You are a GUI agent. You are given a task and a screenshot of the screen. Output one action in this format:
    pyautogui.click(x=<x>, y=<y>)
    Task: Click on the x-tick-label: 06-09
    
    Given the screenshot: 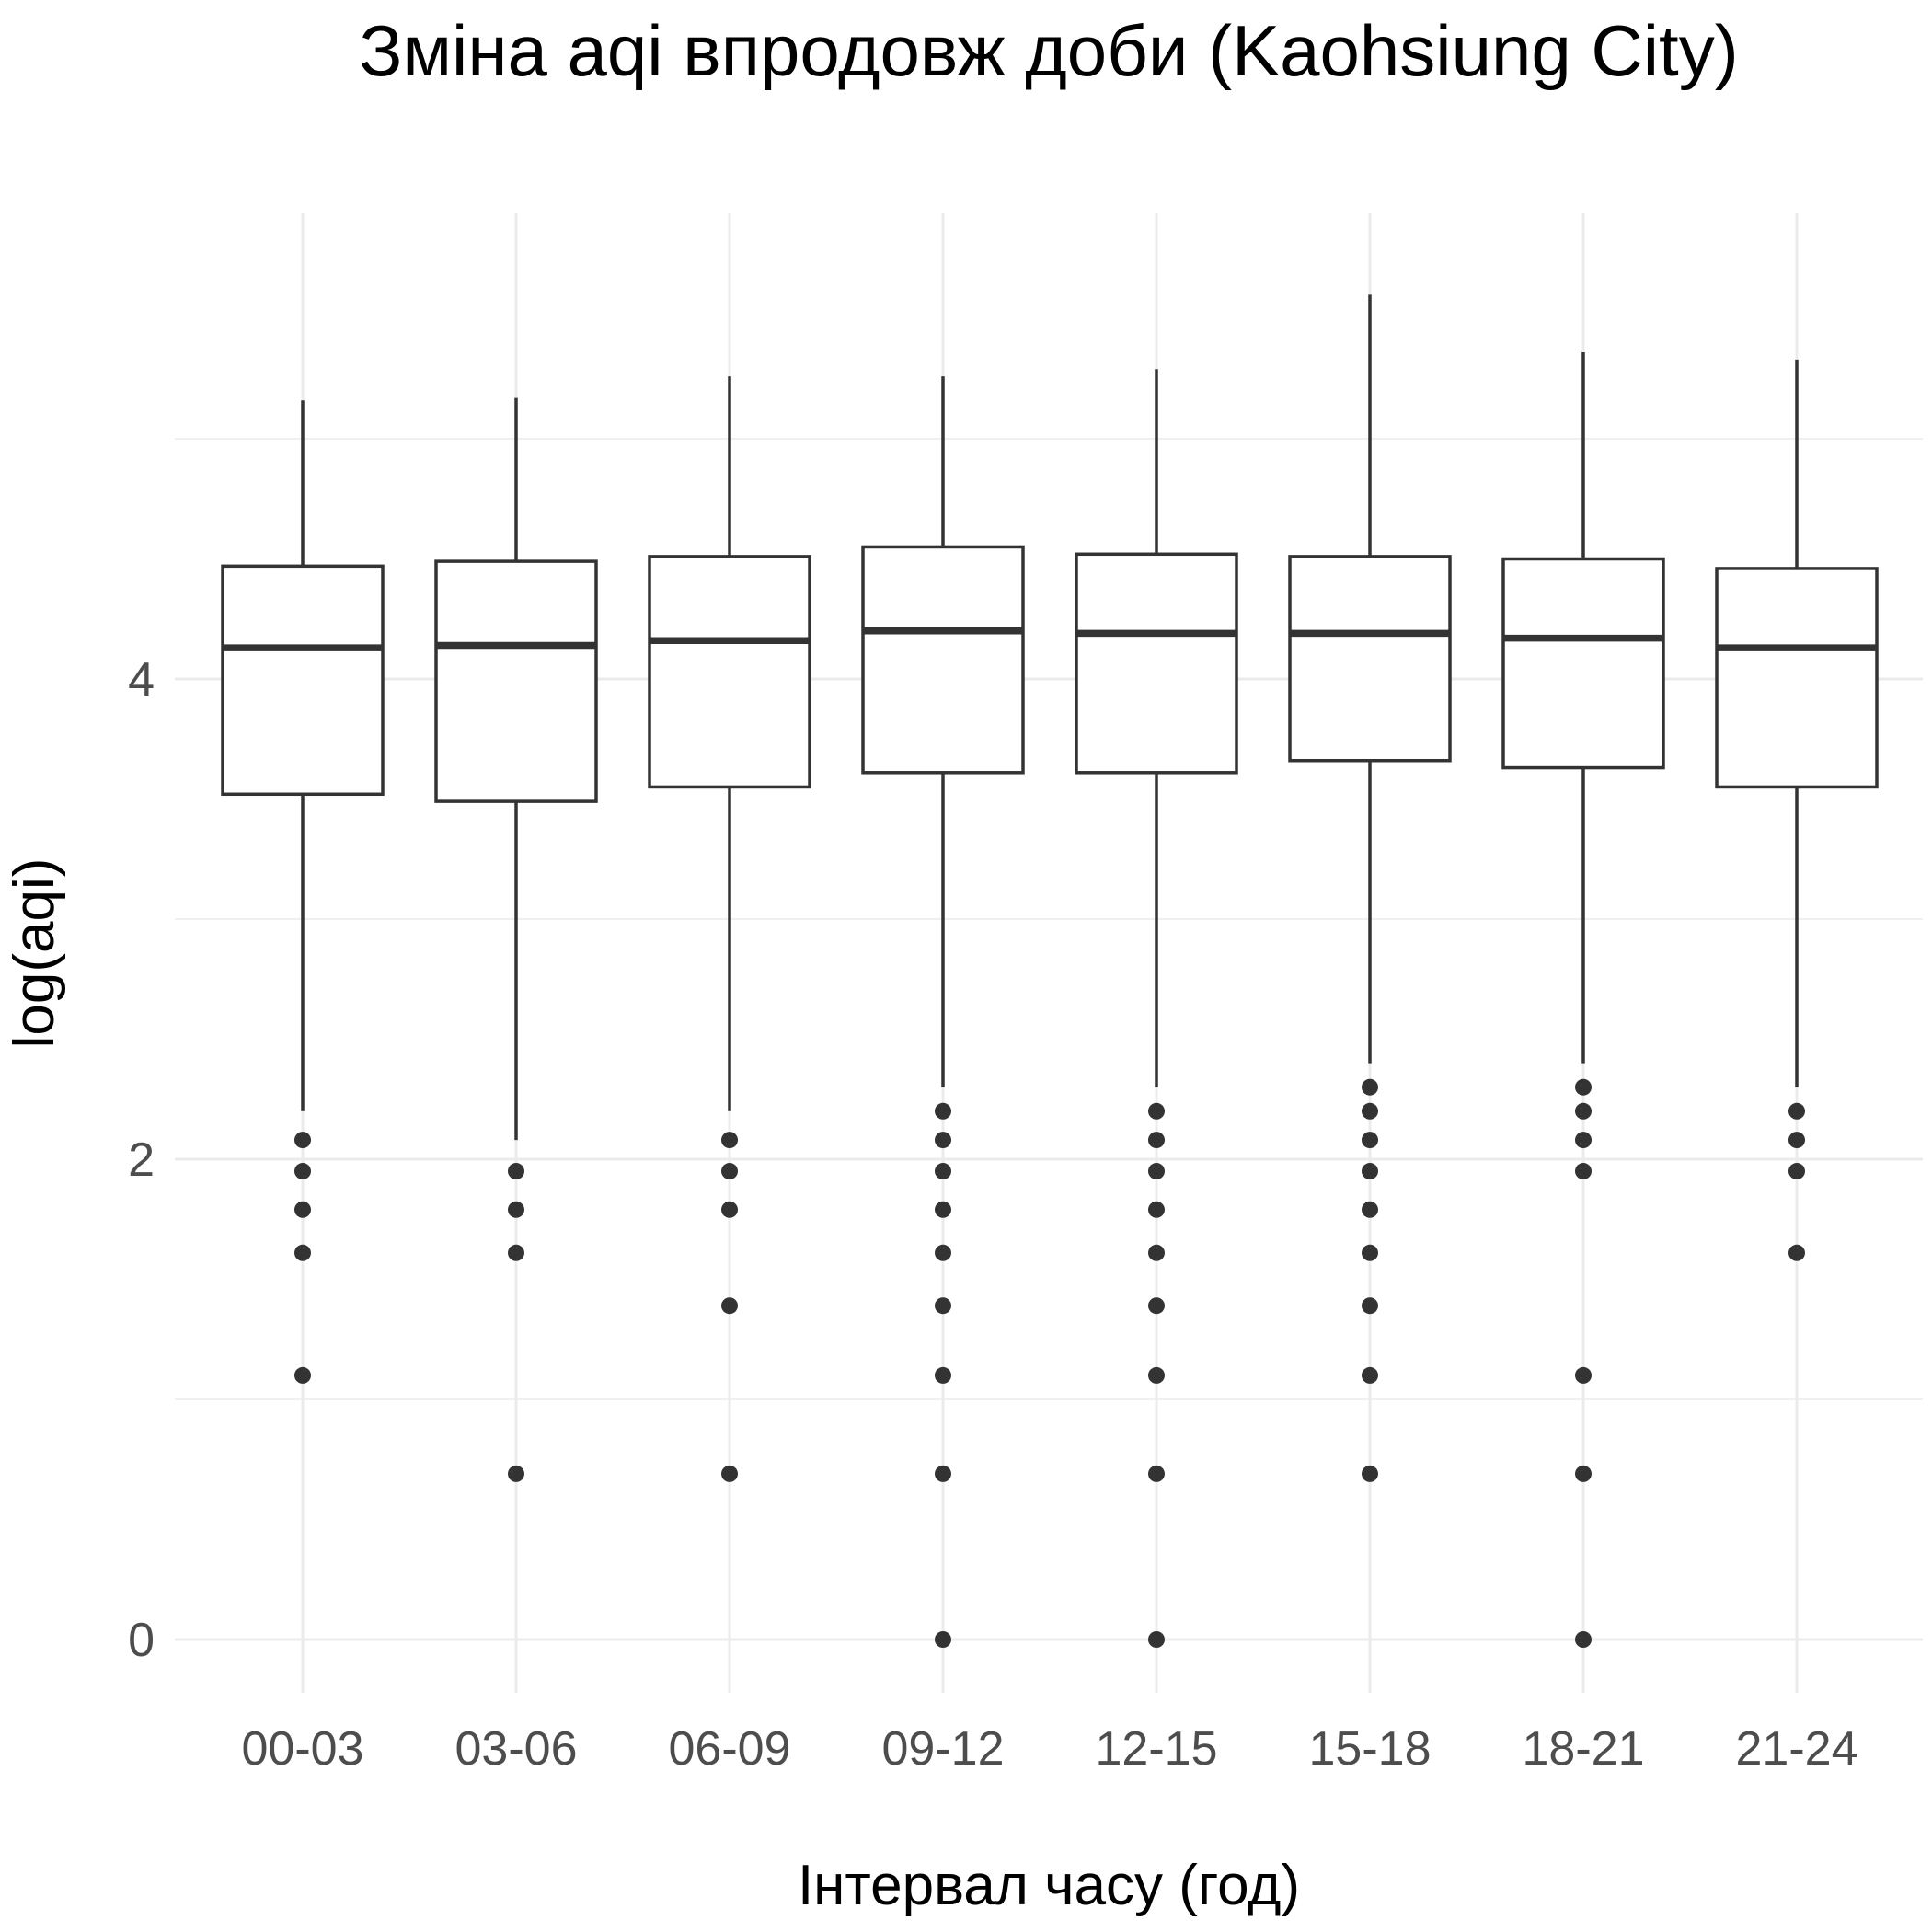 What is the action you would take?
    pyautogui.click(x=730, y=1749)
    